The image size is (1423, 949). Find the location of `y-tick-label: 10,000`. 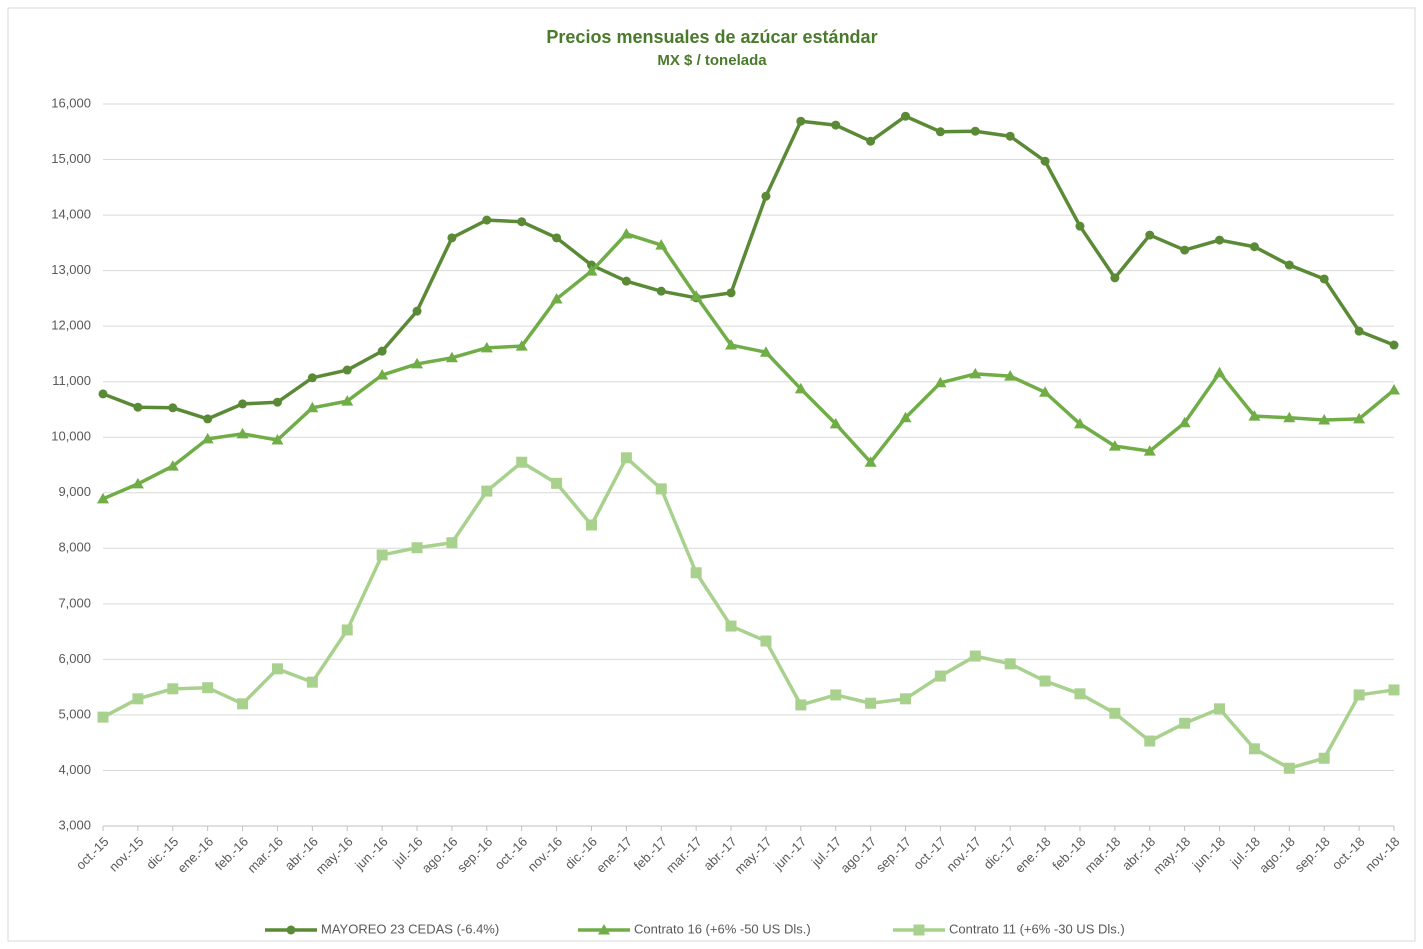

y-tick-label: 10,000 is located at coordinates (71, 436).